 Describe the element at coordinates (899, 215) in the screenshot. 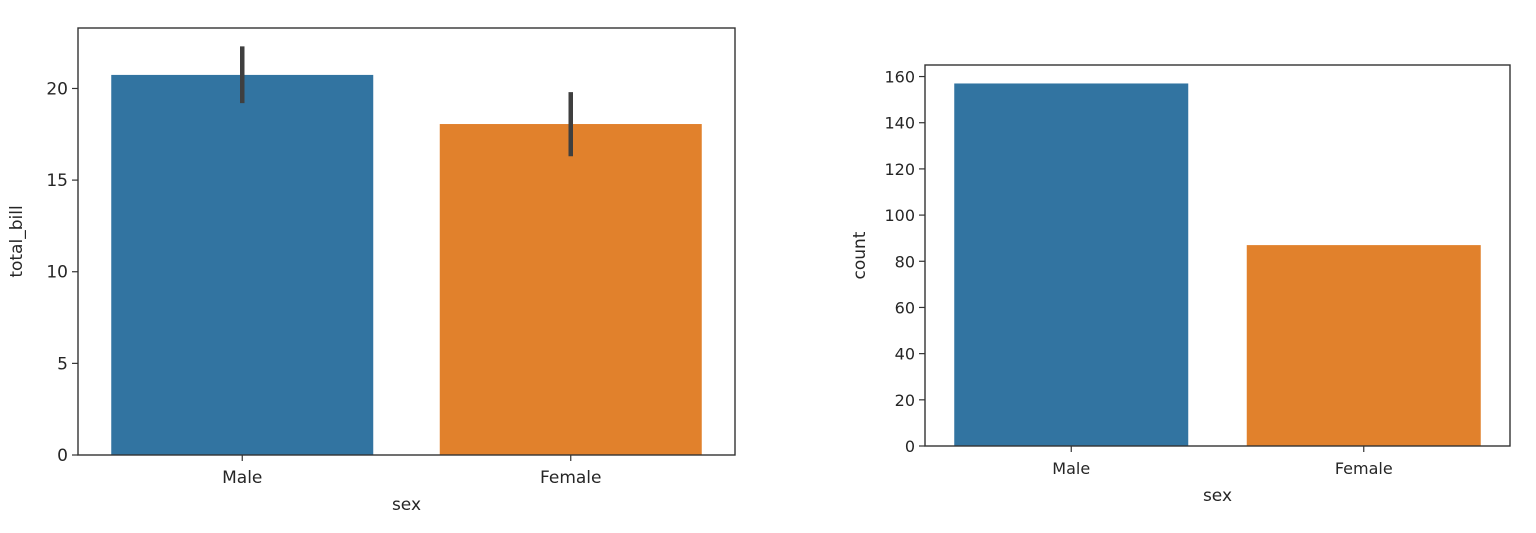

I see `y-tick-label: 100` at that location.